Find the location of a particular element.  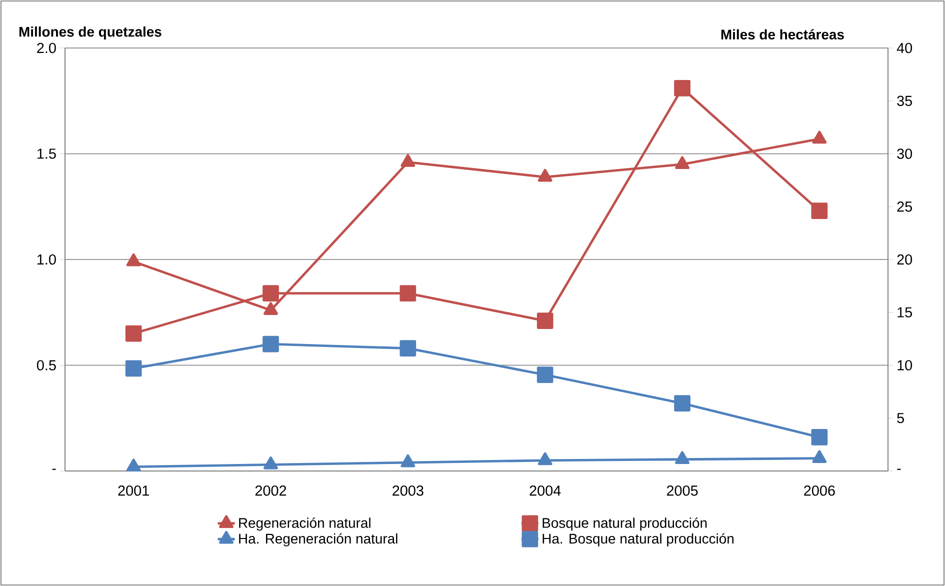

y2-axis-title: Miles de hectáreas is located at coordinates (782, 34).